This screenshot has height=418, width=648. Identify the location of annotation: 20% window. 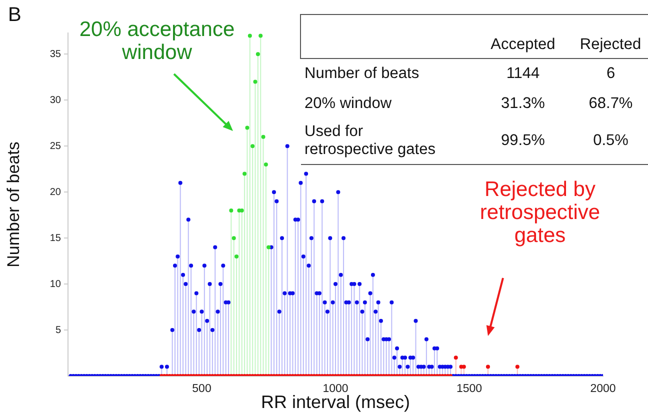
(348, 103).